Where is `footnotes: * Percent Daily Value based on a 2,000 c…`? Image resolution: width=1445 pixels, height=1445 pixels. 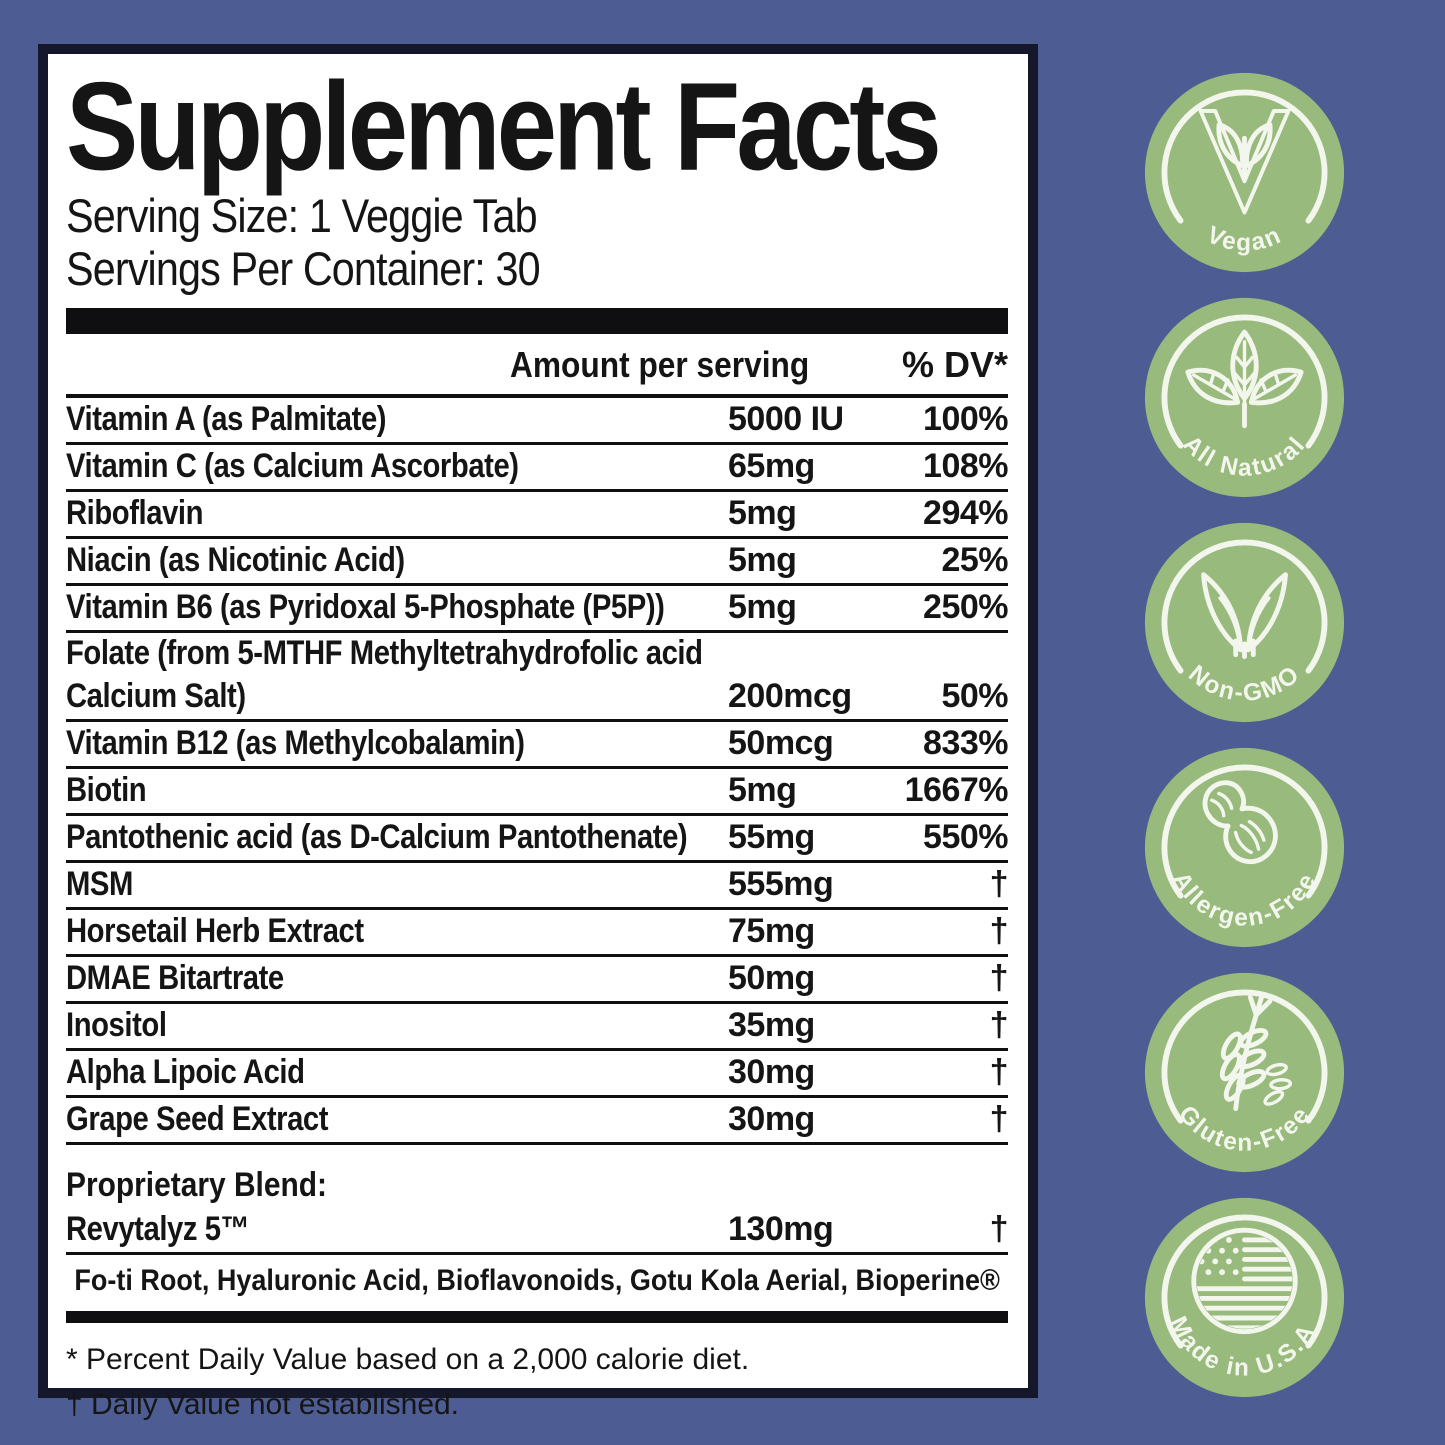 footnotes: * Percent Daily Value based on a 2,000 c… is located at coordinates (537, 1382).